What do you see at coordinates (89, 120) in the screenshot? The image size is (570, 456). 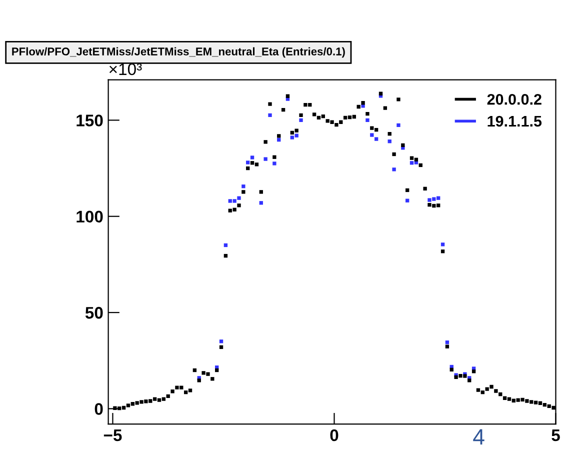 I see `y-tick-label: 150` at bounding box center [89, 120].